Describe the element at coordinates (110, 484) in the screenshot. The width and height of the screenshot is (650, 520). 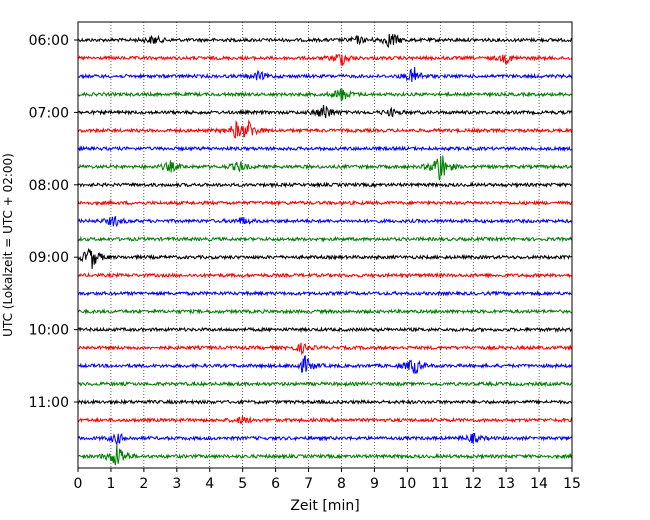
I see `x-tick-label: 1` at that location.